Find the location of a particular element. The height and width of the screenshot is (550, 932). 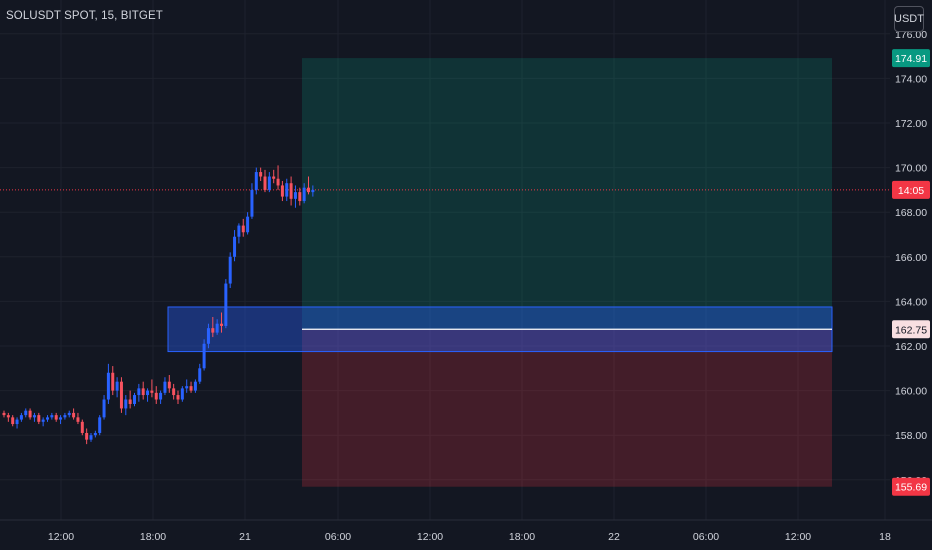

symbol-title: SOLUSDT SPOT, 15, BITGET is located at coordinates (84, 16).